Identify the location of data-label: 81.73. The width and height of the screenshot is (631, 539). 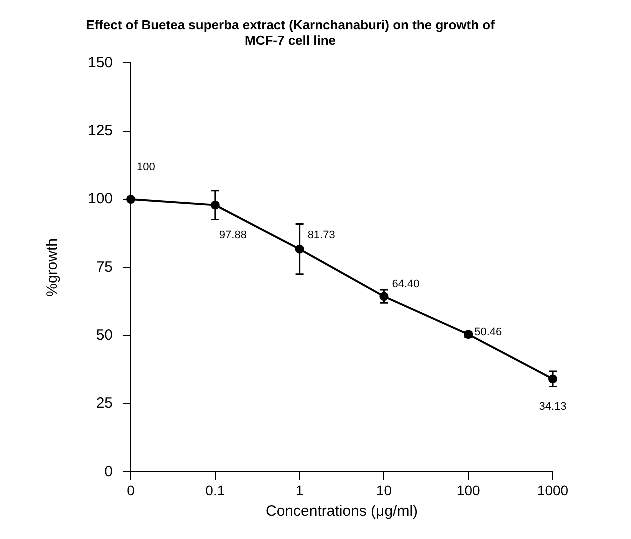
(322, 235).